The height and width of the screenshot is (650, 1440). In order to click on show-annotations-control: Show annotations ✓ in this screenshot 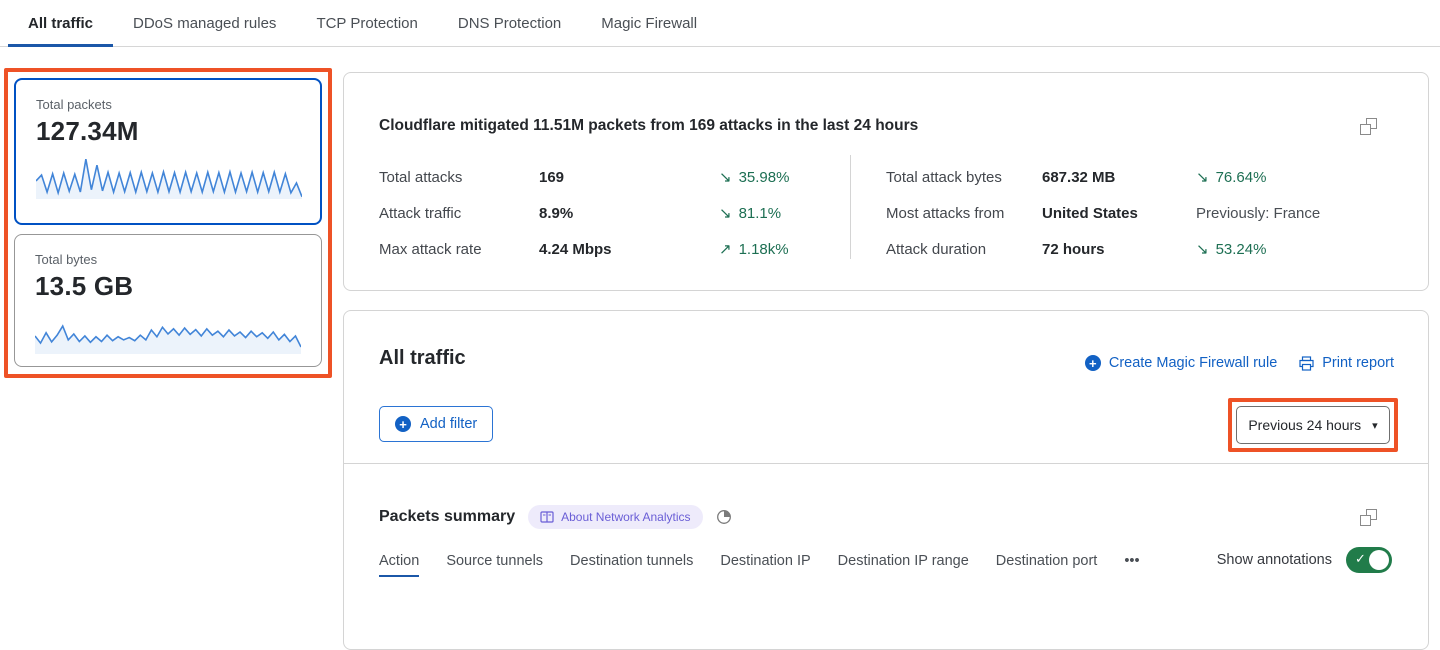, I will do `click(1304, 560)`.